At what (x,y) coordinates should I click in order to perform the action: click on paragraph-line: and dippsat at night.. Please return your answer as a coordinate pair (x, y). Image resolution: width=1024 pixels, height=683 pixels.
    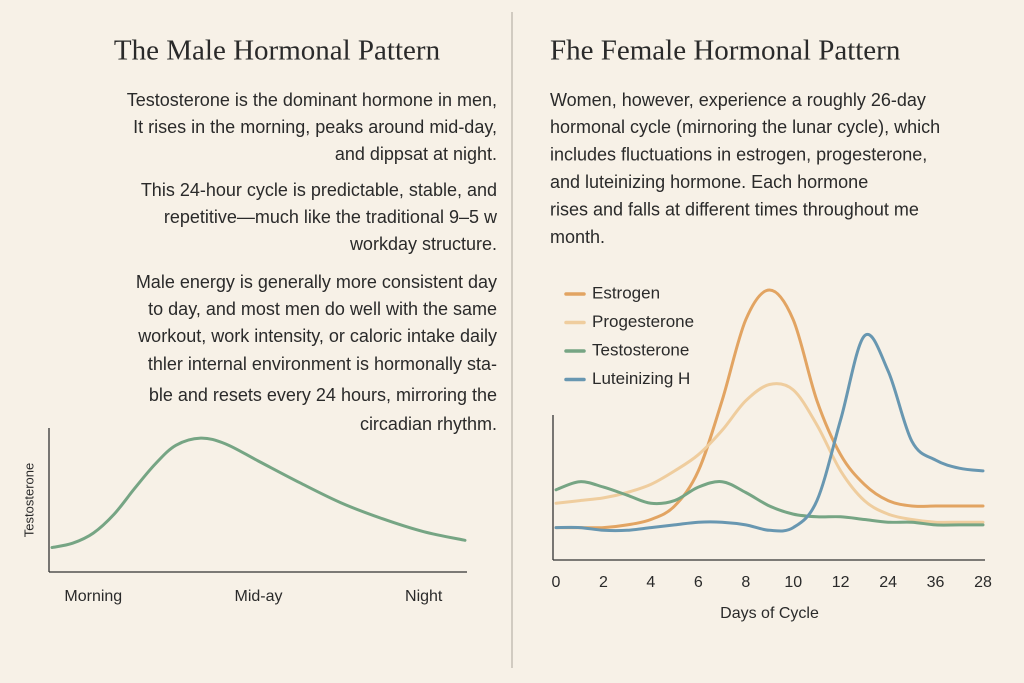
    Looking at the image, I should click on (416, 154).